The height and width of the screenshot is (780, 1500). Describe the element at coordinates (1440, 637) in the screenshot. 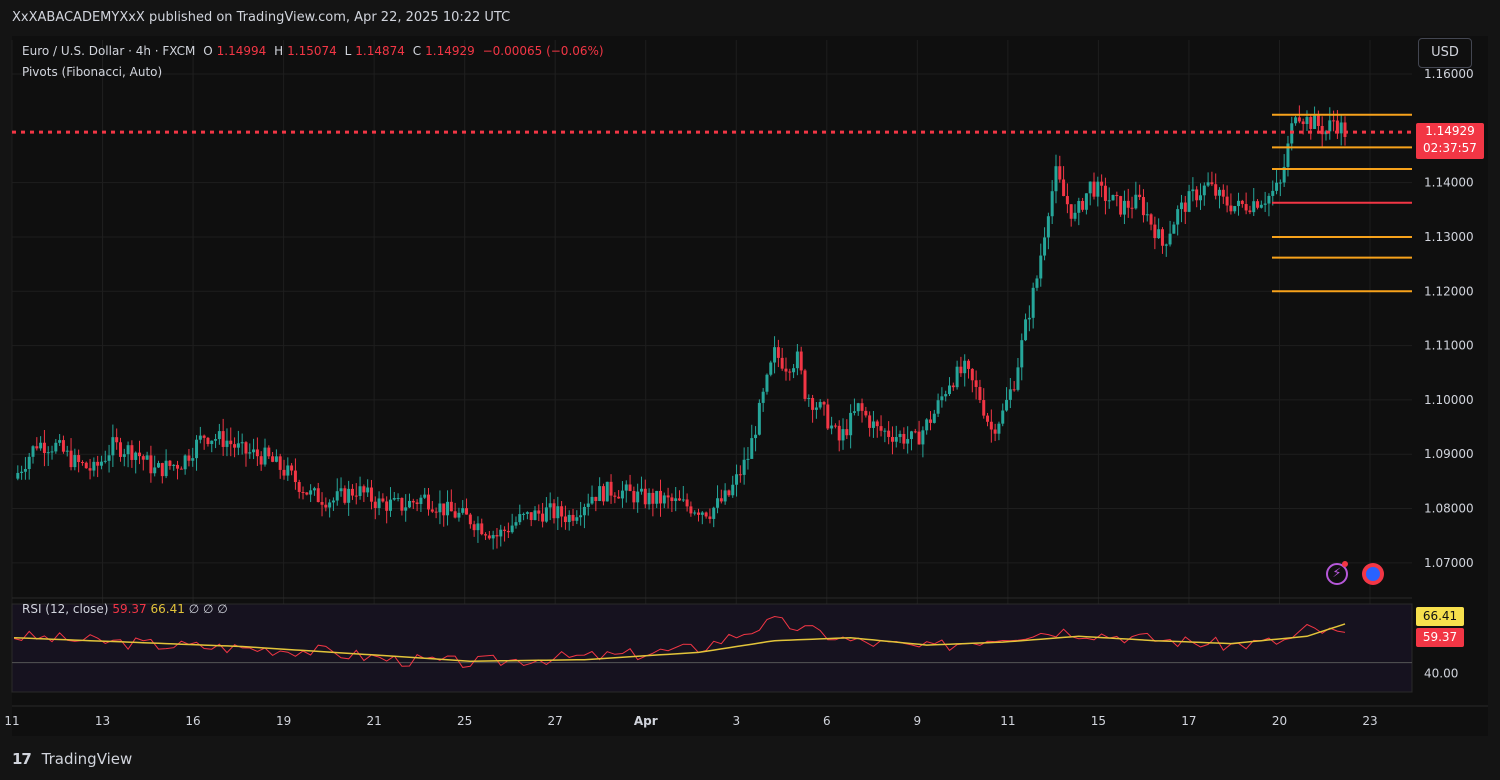

I see `rsi-tag: 59.37` at that location.